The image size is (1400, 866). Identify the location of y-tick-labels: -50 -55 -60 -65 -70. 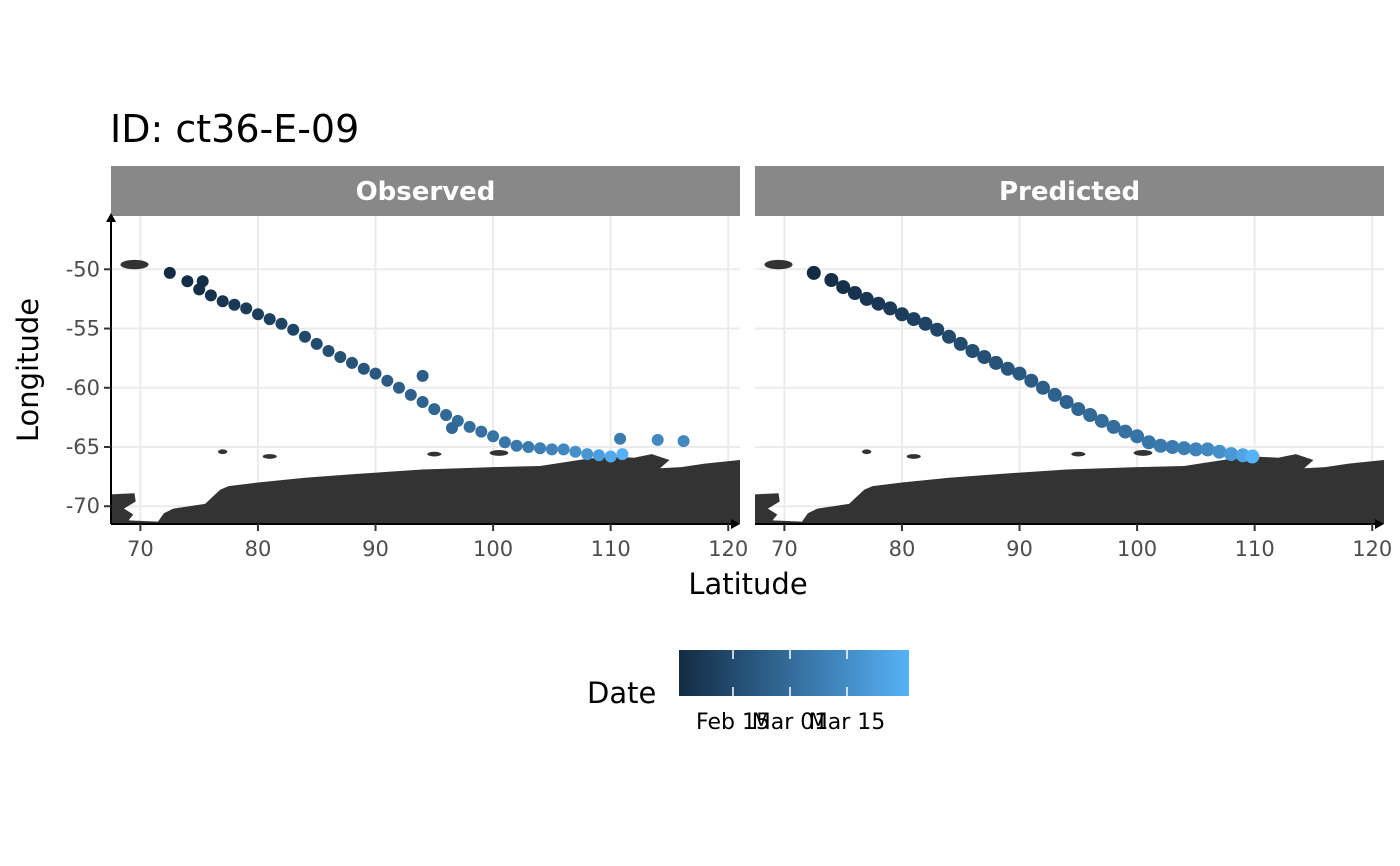
(88, 387).